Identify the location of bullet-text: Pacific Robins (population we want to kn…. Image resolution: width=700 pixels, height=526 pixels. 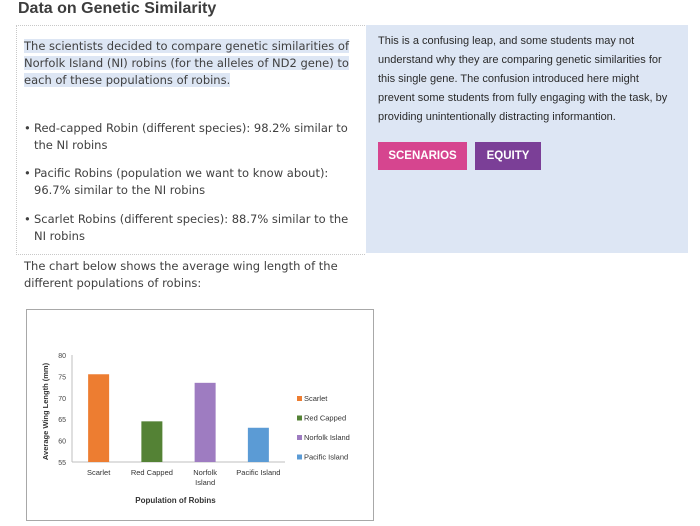
(181, 181).